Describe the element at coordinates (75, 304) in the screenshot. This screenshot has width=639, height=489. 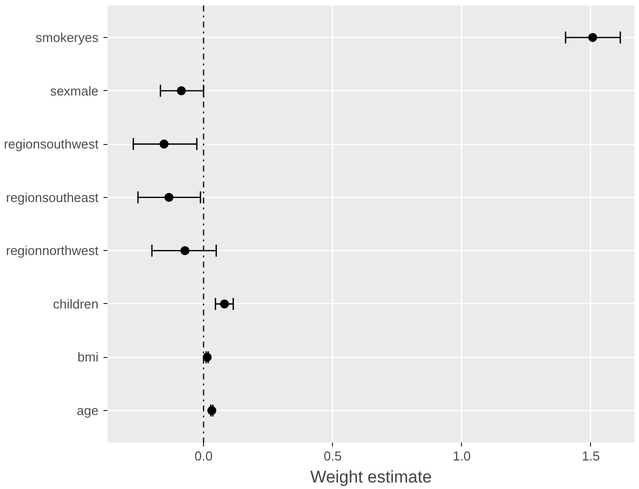
I see `y-tick-label: children` at that location.